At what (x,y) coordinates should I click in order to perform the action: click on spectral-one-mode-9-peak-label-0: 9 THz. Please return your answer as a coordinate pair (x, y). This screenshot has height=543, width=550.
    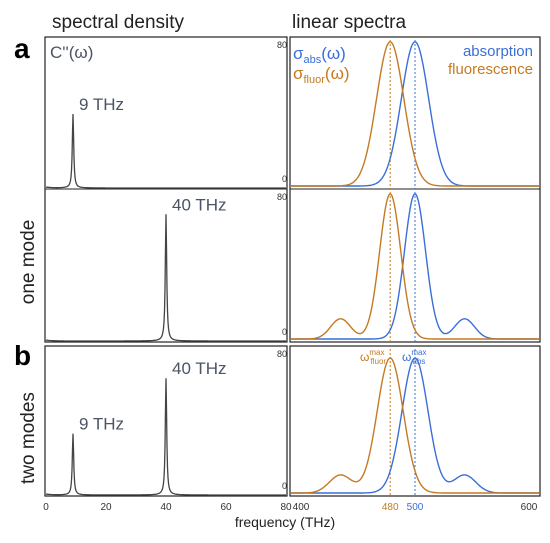
    Looking at the image, I should click on (101, 104).